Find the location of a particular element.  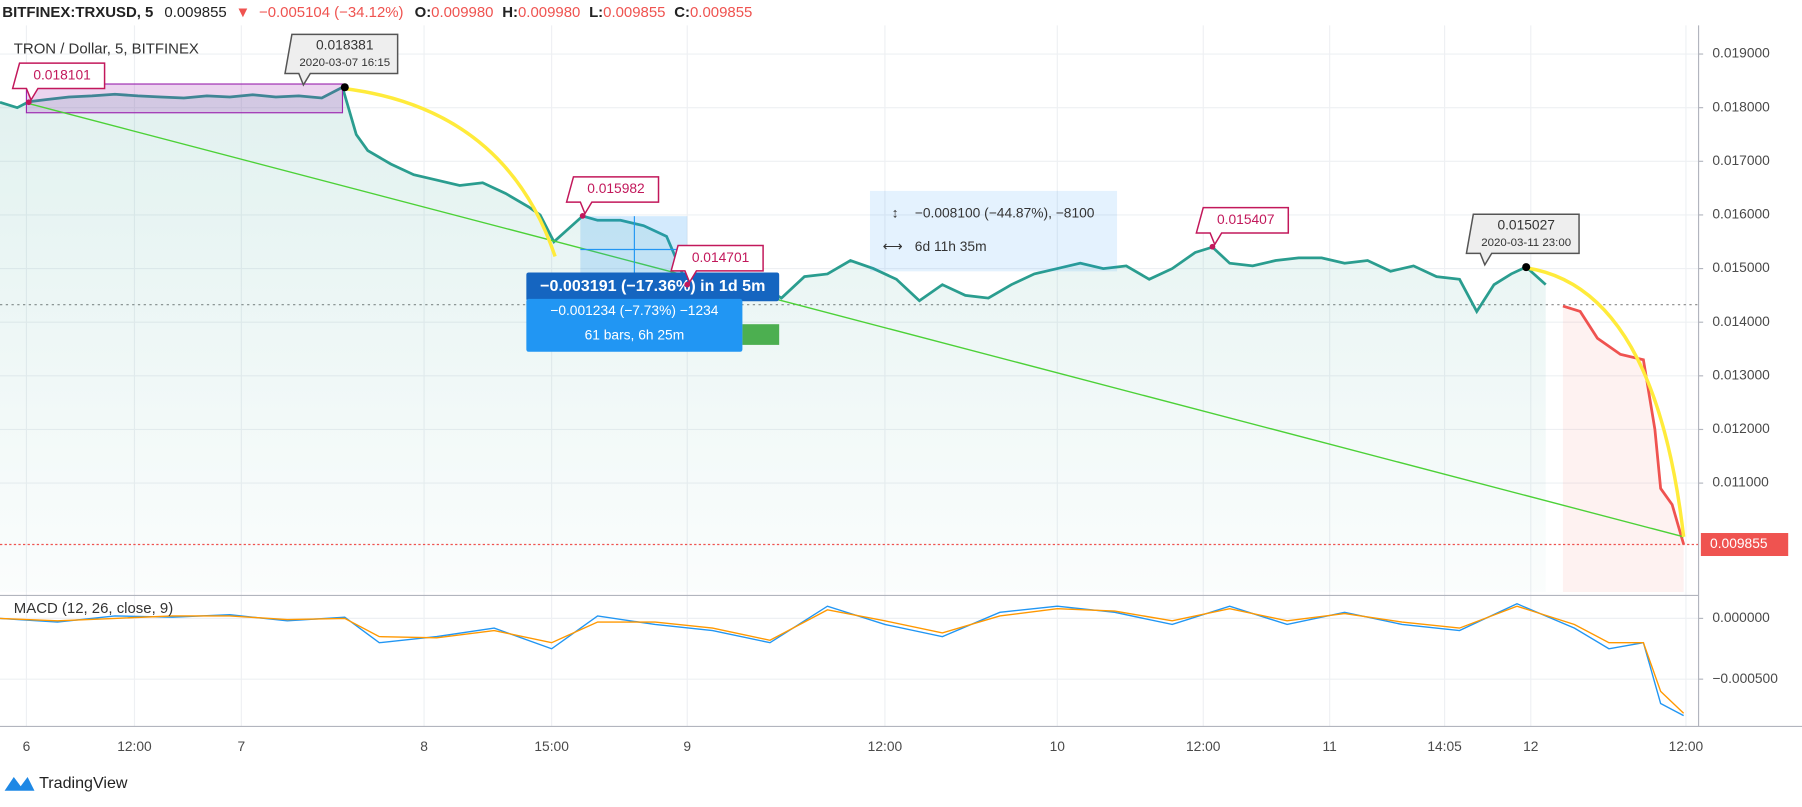

x-tick-label: 11 is located at coordinates (1330, 746).